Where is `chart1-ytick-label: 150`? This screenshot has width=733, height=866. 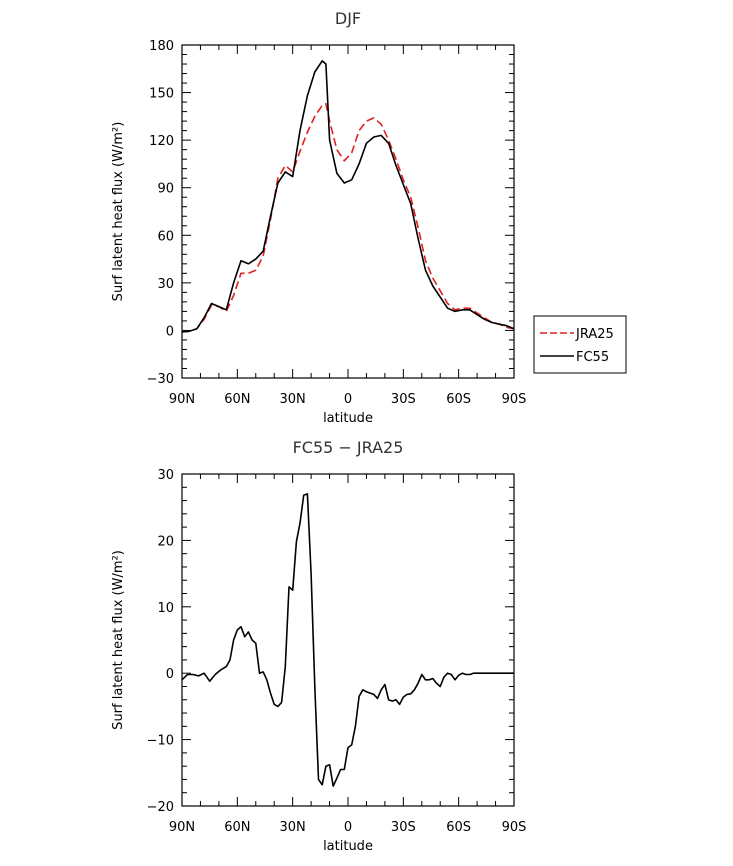 chart1-ytick-label: 150 is located at coordinates (161, 94).